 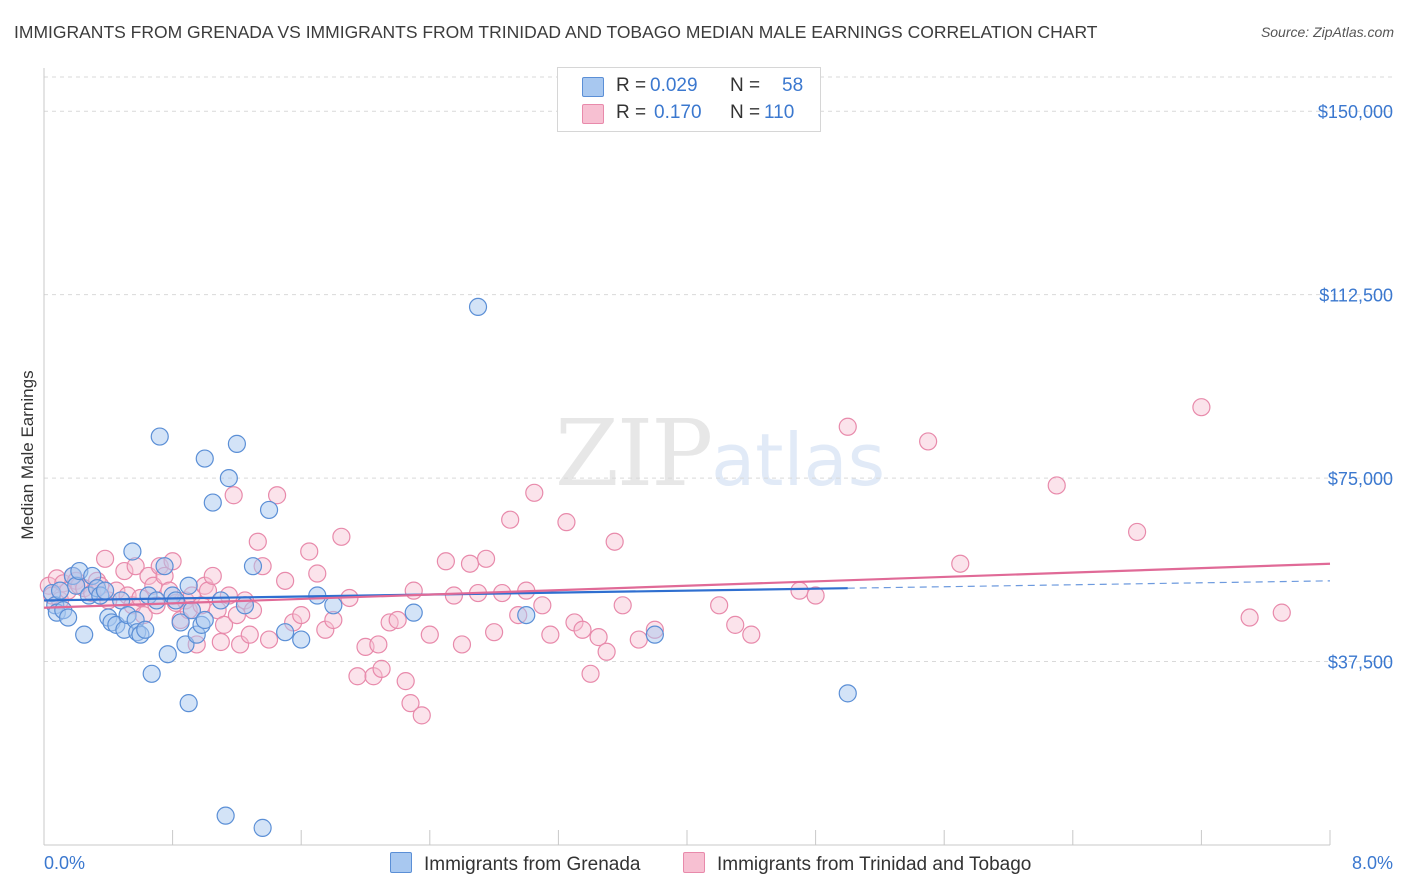 What do you see at coordinates (720, 453) in the screenshot?
I see `watermark: ZIPatlas` at bounding box center [720, 453].